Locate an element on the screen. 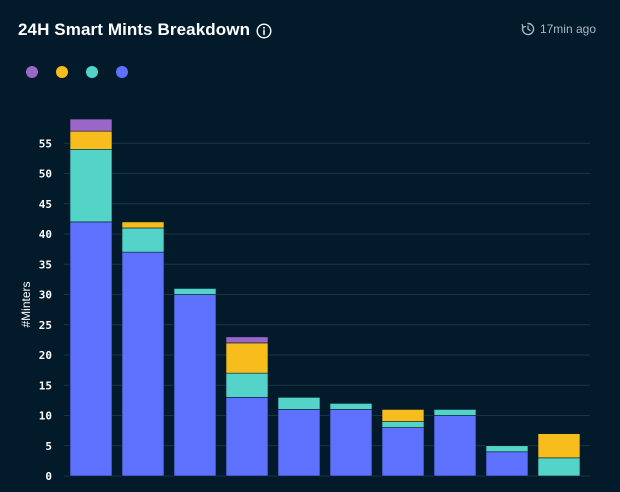 The width and height of the screenshot is (620, 492). chart-legend is located at coordinates (77, 72).